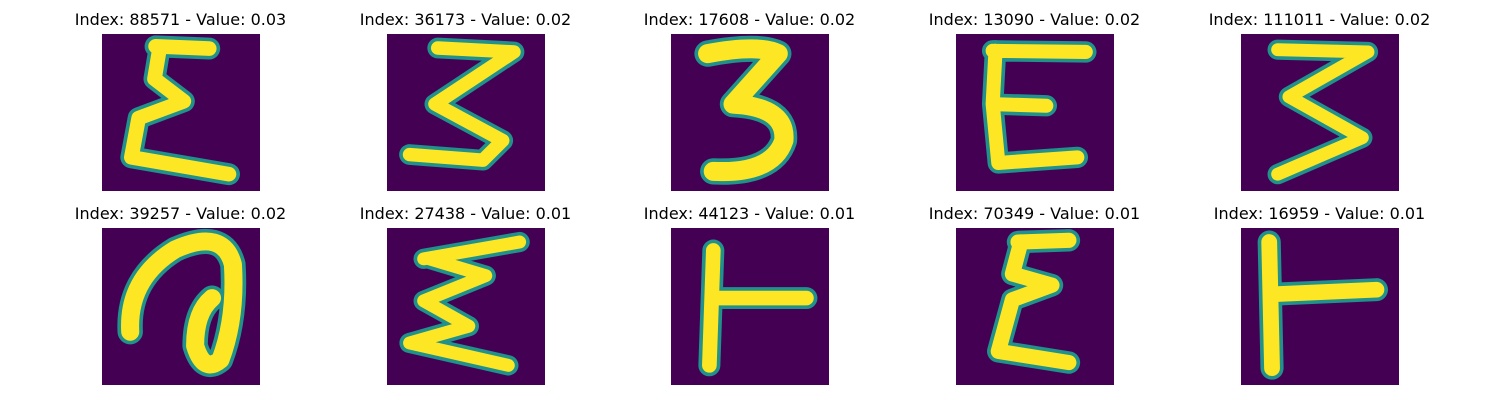  What do you see at coordinates (465, 19) in the screenshot?
I see `panel-title: Index: 36173 - Value: 0.02` at bounding box center [465, 19].